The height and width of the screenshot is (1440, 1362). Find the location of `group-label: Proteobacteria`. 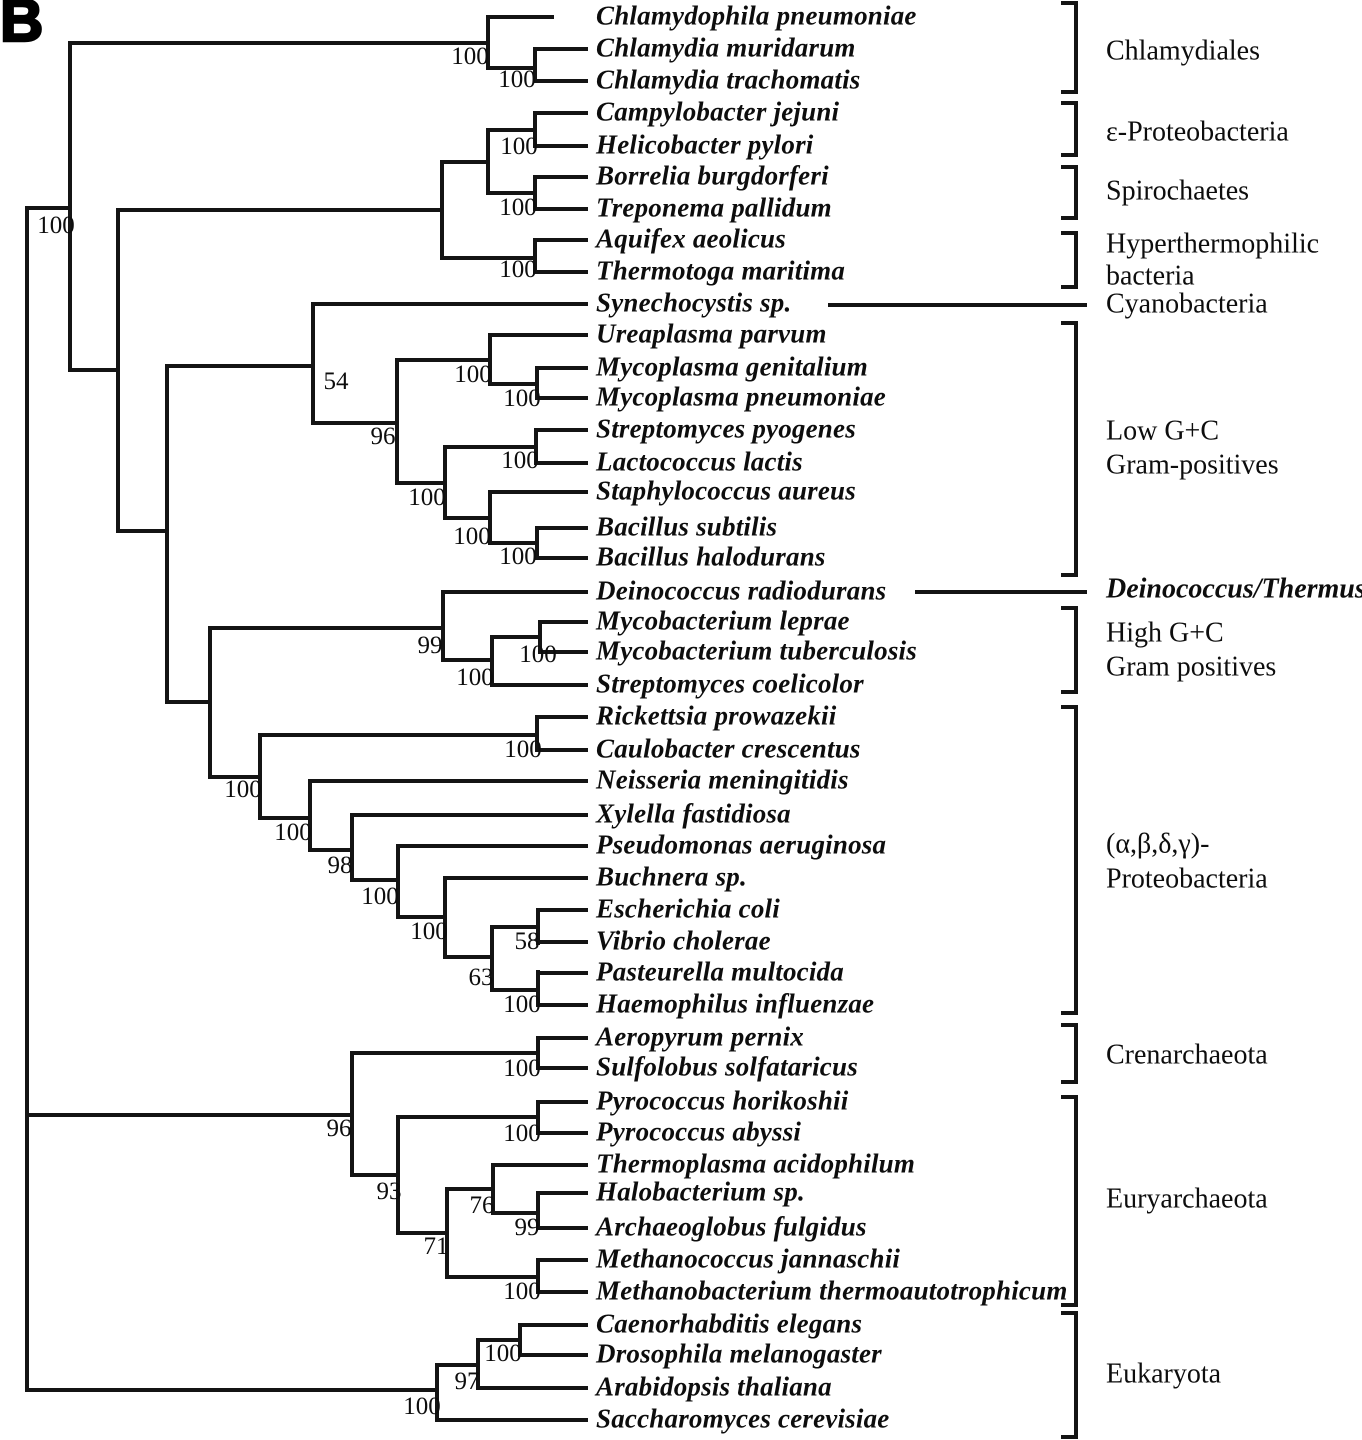

group-label: Proteobacteria is located at coordinates (1187, 879).